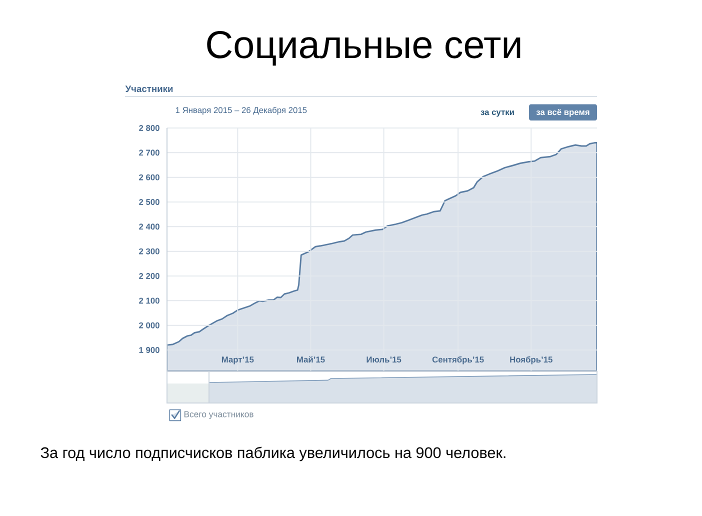 The image size is (702, 516). What do you see at coordinates (149, 153) in the screenshot?
I see `y-tick-label: 2 700` at bounding box center [149, 153].